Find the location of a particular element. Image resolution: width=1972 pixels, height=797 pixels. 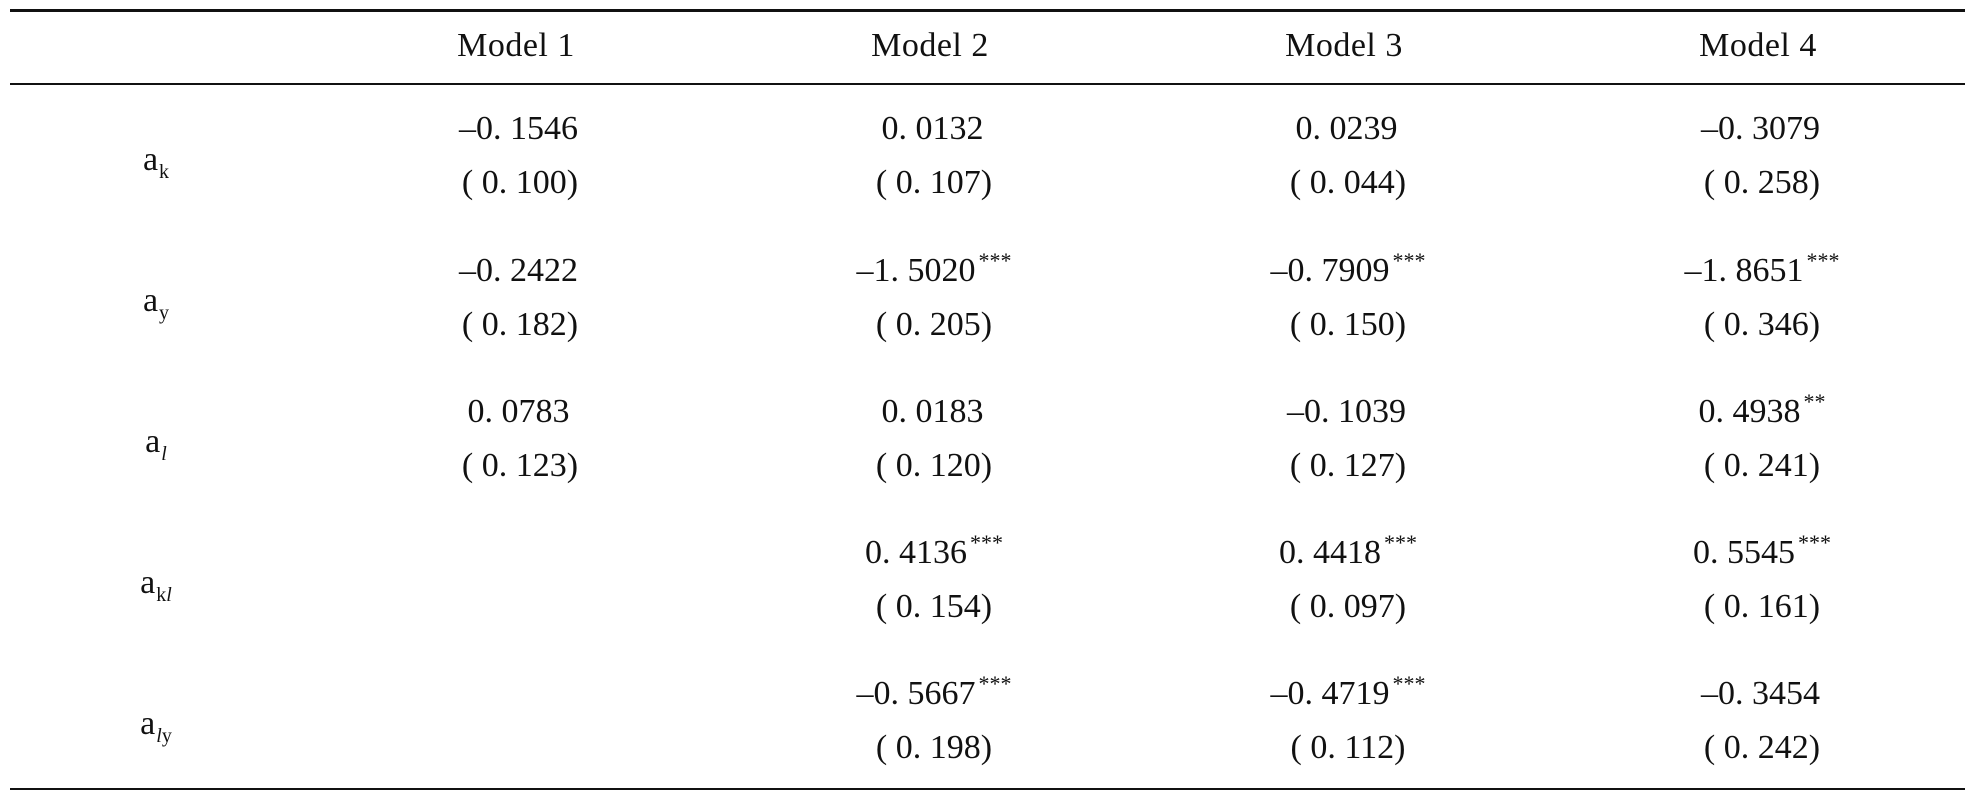

standard-error: ( 0. 205) is located at coordinates (934, 324).